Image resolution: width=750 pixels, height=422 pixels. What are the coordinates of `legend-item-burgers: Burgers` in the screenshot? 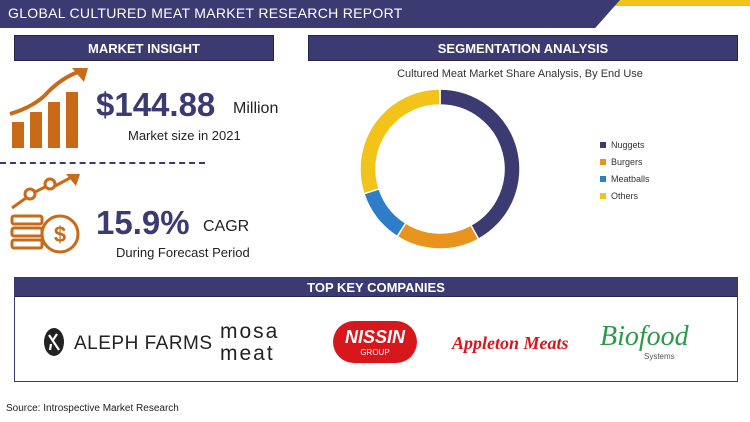 It's located at (625, 161).